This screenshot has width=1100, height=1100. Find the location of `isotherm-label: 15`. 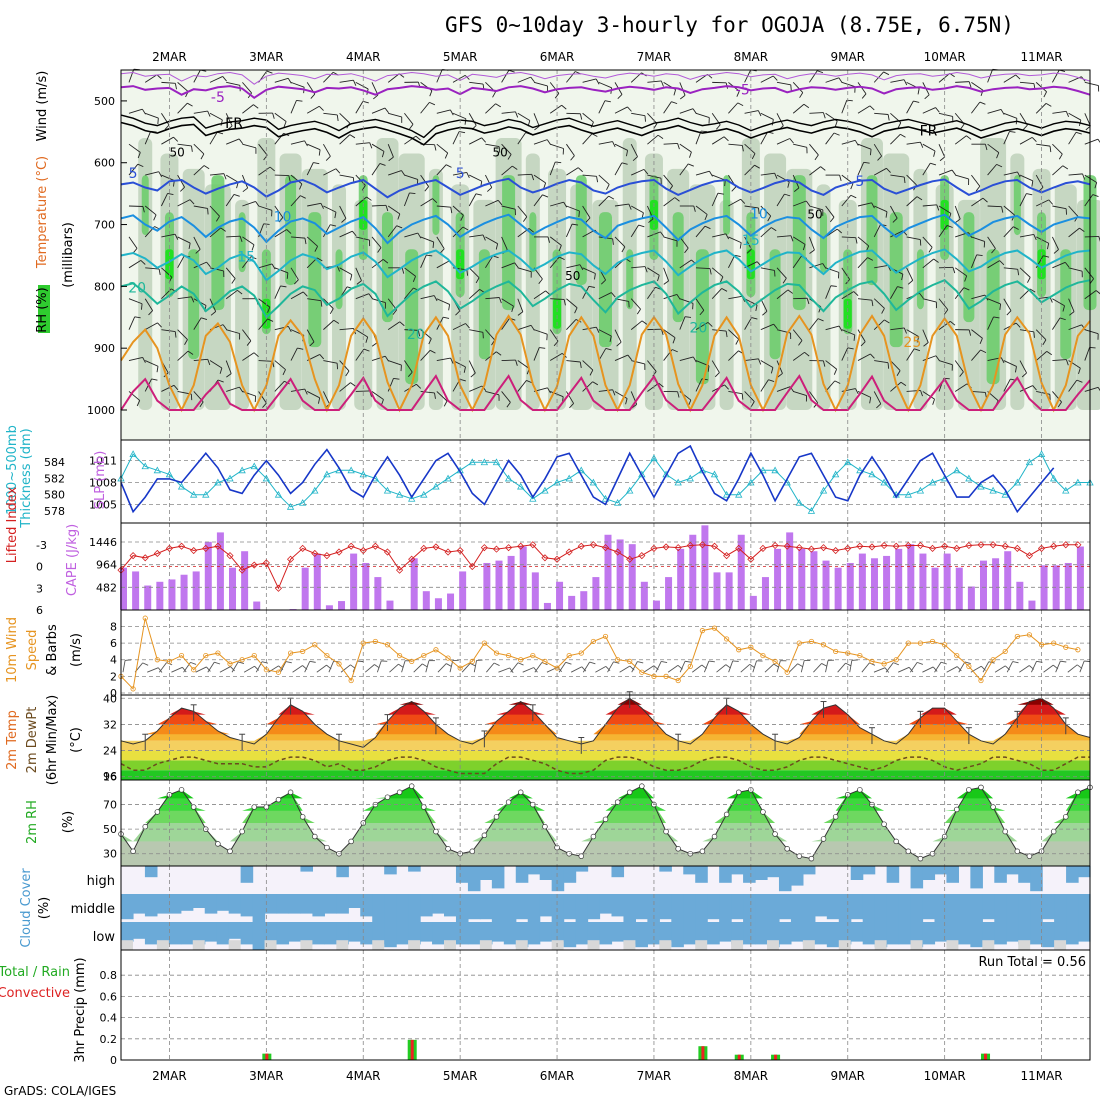

isotherm-label: 15 is located at coordinates (246, 258).